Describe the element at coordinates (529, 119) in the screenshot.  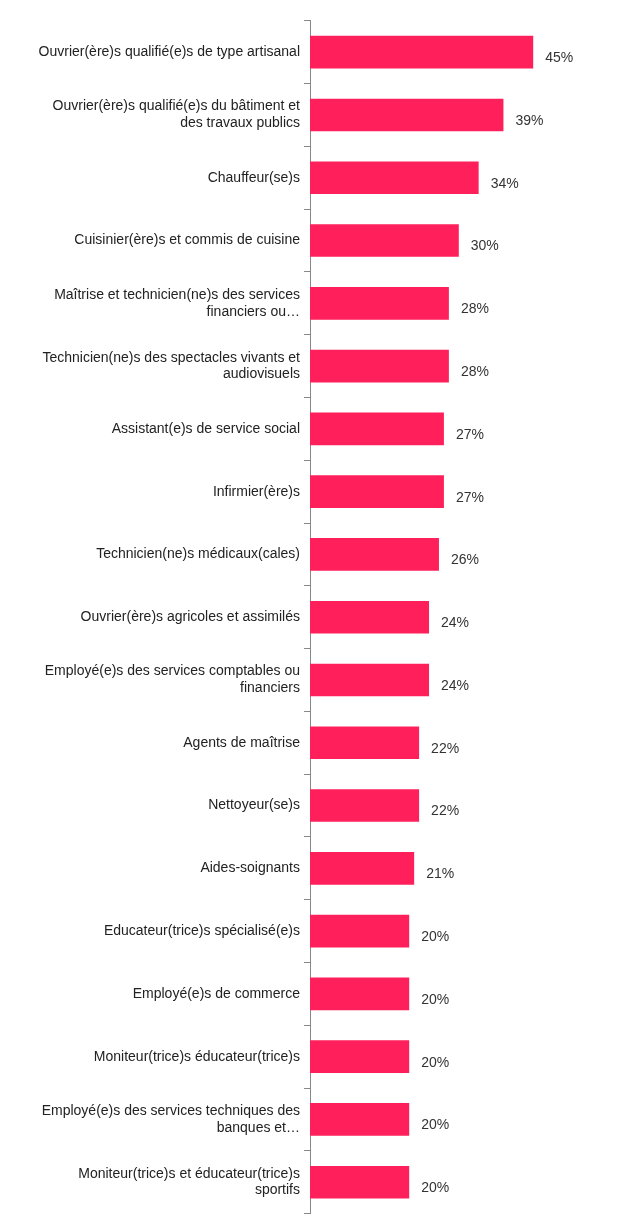
I see `data-label: 39%` at that location.